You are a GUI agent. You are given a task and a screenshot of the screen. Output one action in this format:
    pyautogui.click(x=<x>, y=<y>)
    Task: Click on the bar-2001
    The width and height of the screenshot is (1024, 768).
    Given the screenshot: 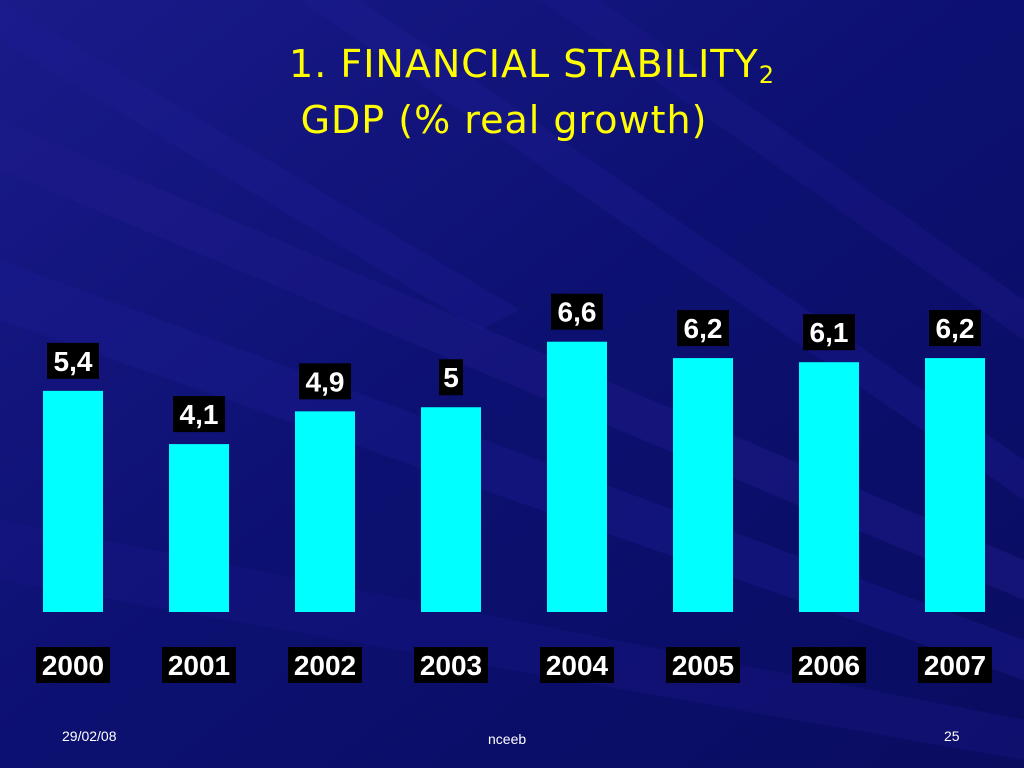 What is the action you would take?
    pyautogui.click(x=199, y=528)
    